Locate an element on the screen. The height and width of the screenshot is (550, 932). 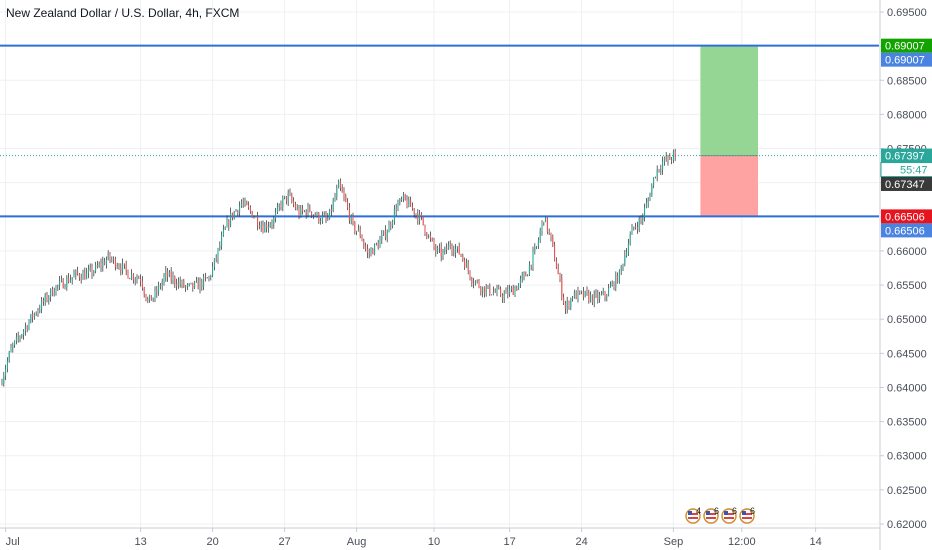
position-tool is located at coordinates (729, 131).